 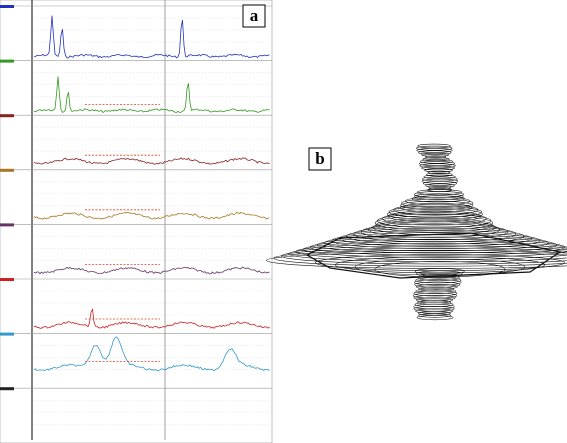 I want to click on wire-disc, so click(x=433, y=255).